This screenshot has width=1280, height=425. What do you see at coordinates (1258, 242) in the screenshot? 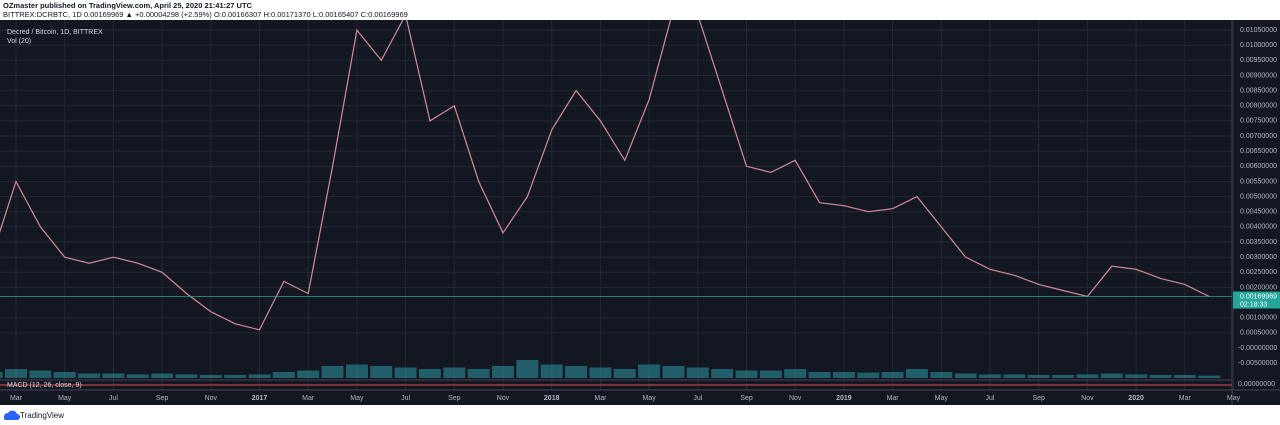
I see `y-tick-label: 0.00350000` at bounding box center [1258, 242].